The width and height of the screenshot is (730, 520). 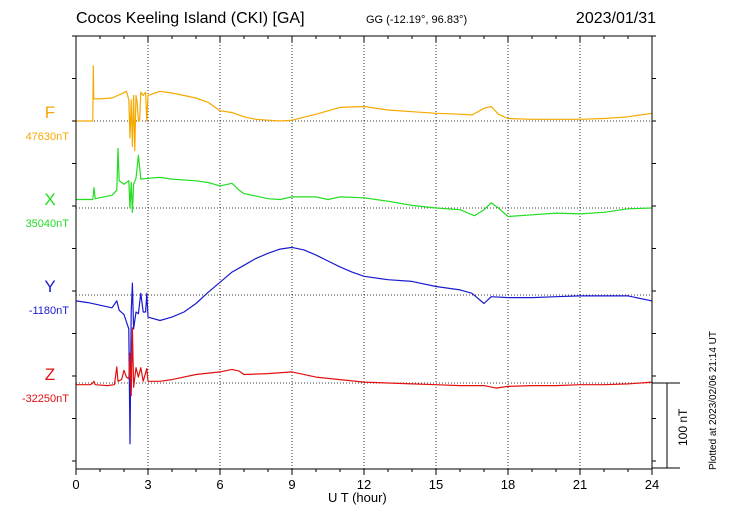 I want to click on series-name-y: Y, so click(x=49, y=286).